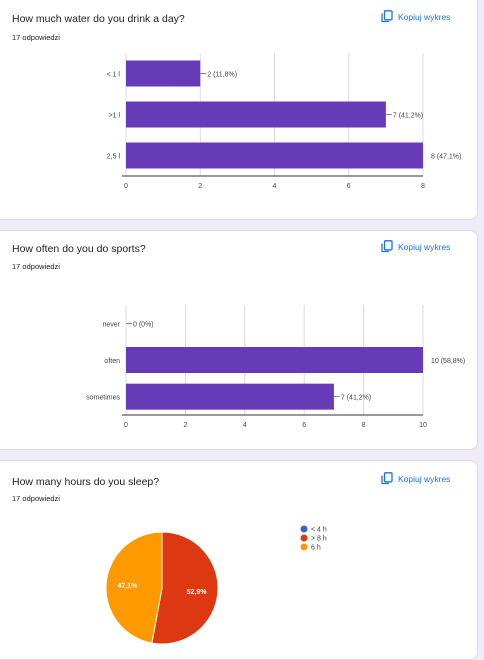 This screenshot has width=484, height=660. I want to click on category-label: 2,5 l, so click(114, 157).